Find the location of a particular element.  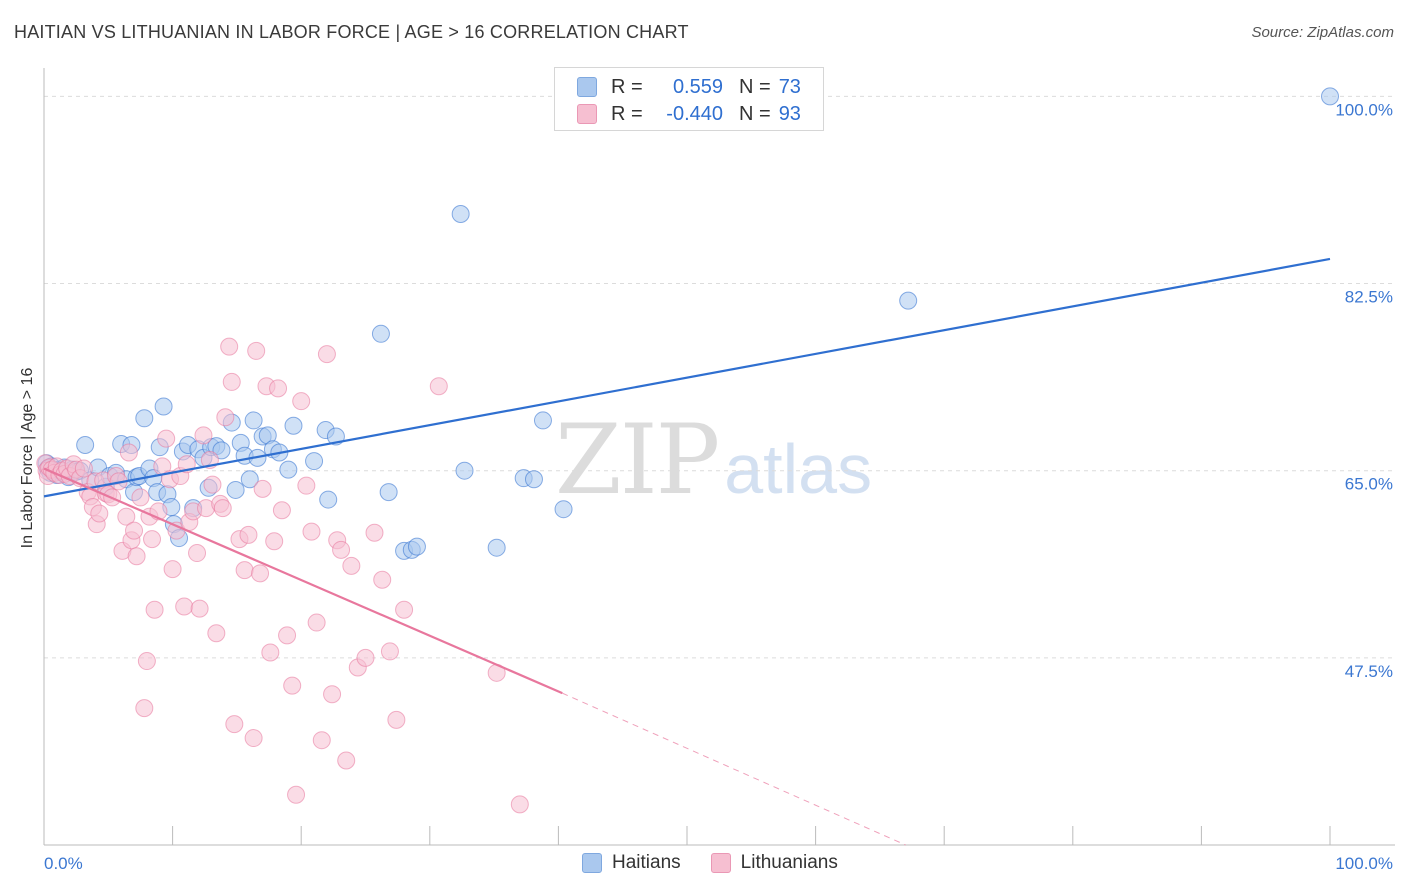

watermark: ZIPatlas is located at coordinates (713, 460).